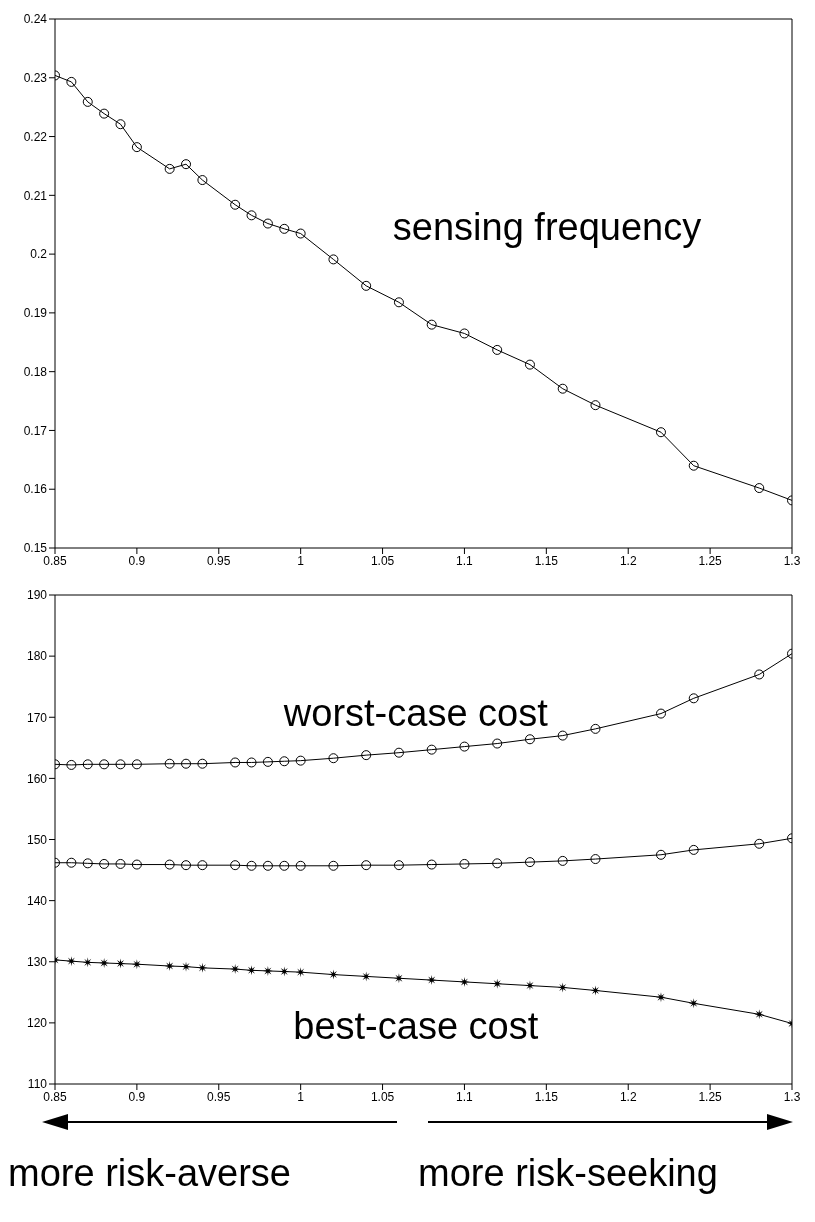  What do you see at coordinates (35, 371) in the screenshot?
I see `y-tick-label: 0.18` at bounding box center [35, 371].